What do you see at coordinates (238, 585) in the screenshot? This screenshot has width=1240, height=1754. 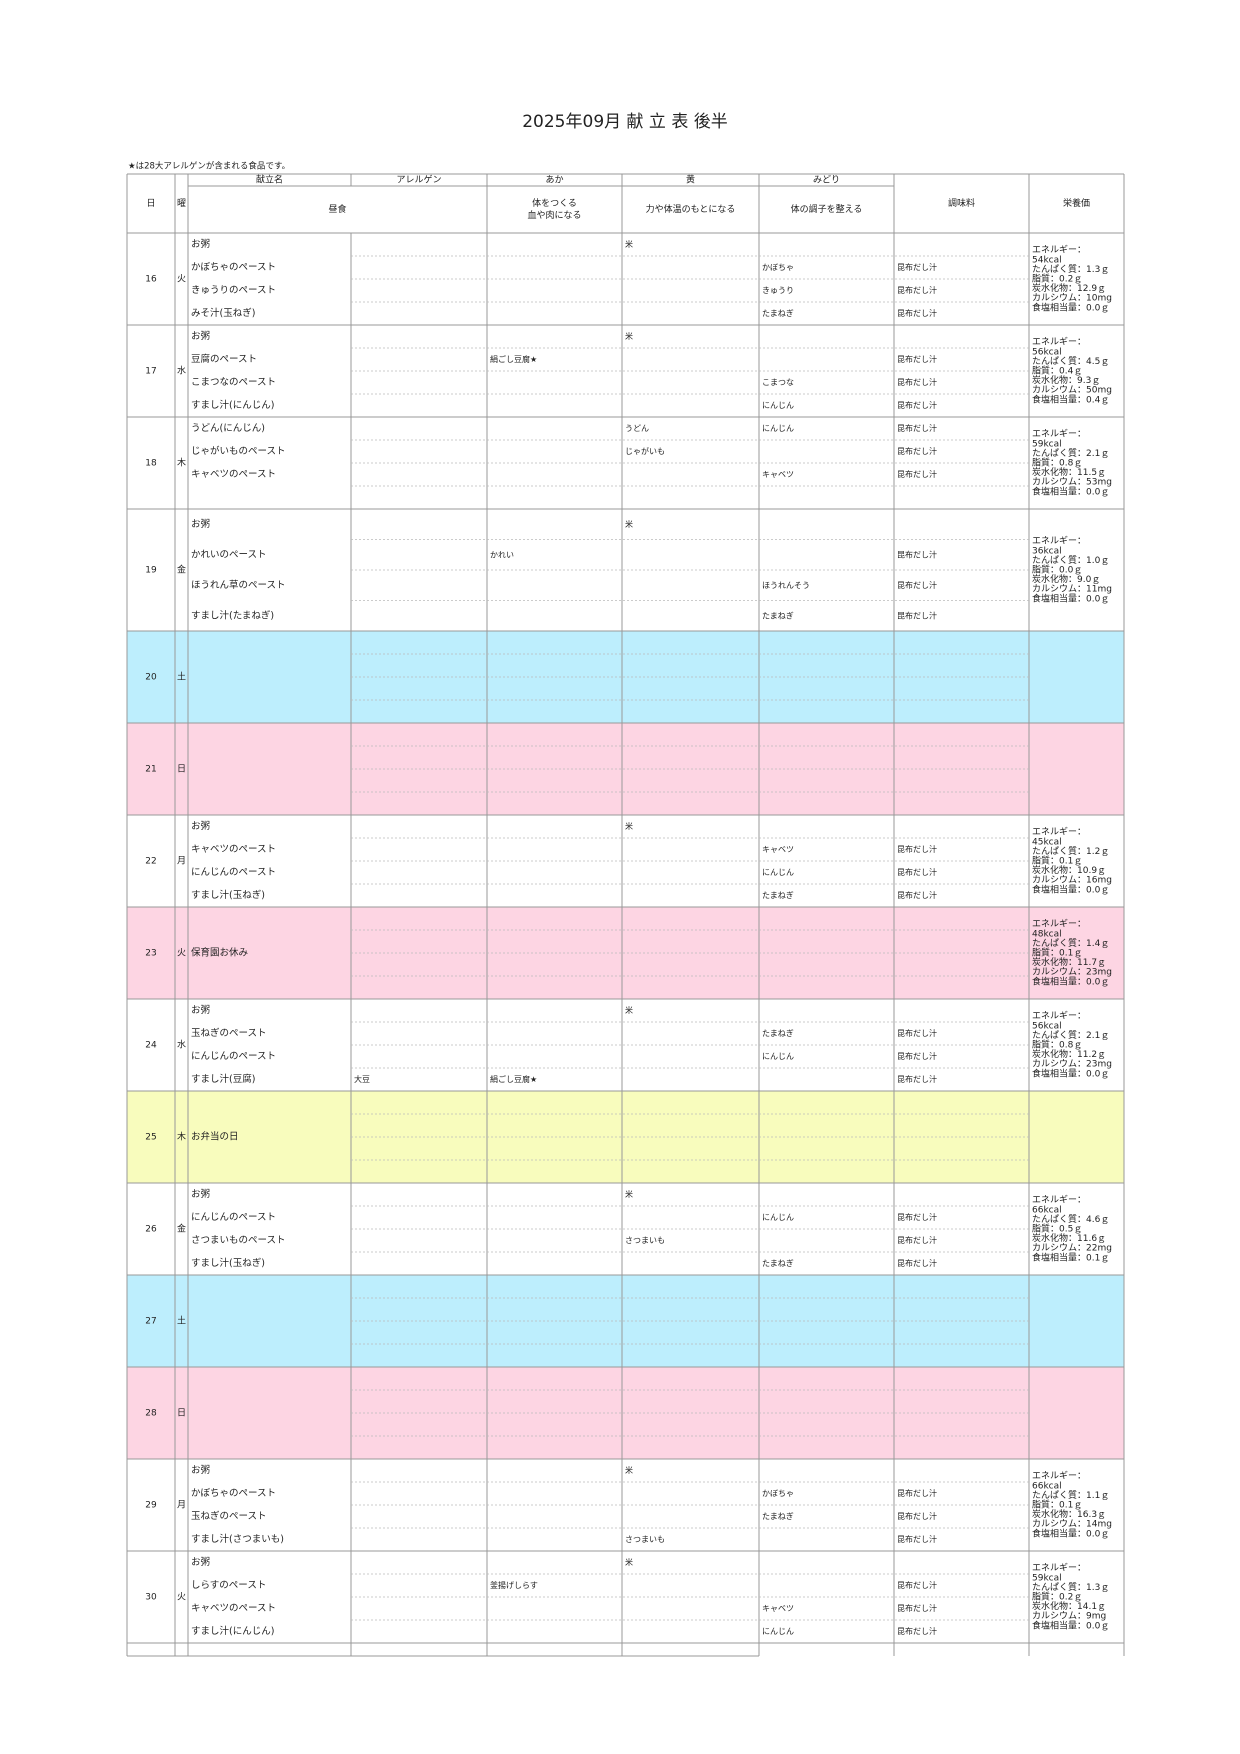 I see `dish-name: ほうれん草のペースト` at bounding box center [238, 585].